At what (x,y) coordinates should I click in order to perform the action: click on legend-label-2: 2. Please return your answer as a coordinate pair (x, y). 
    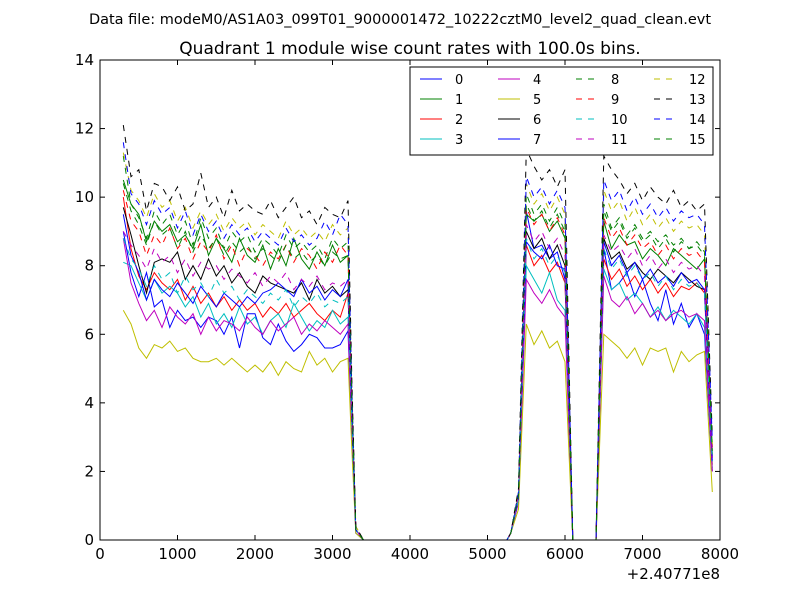
    Looking at the image, I should click on (459, 120).